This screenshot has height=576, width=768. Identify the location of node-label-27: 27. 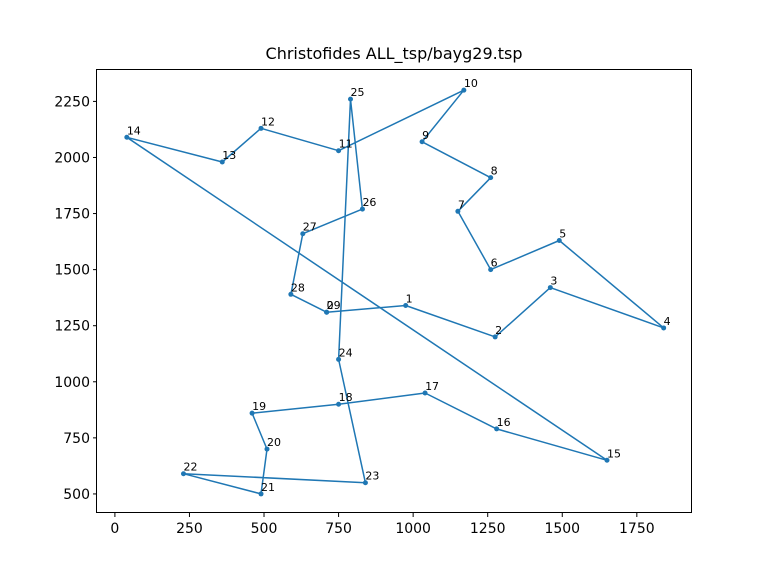
(310, 227).